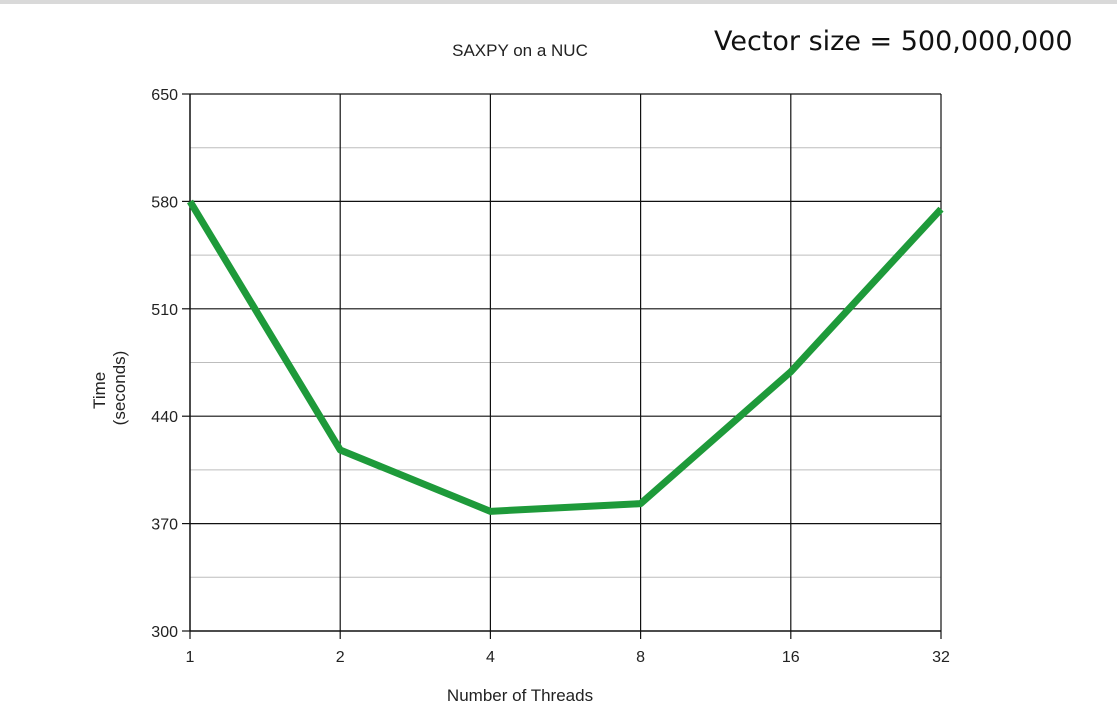  What do you see at coordinates (893, 41) in the screenshot?
I see `vector-size-annotation: Vector size = 500,000,000` at bounding box center [893, 41].